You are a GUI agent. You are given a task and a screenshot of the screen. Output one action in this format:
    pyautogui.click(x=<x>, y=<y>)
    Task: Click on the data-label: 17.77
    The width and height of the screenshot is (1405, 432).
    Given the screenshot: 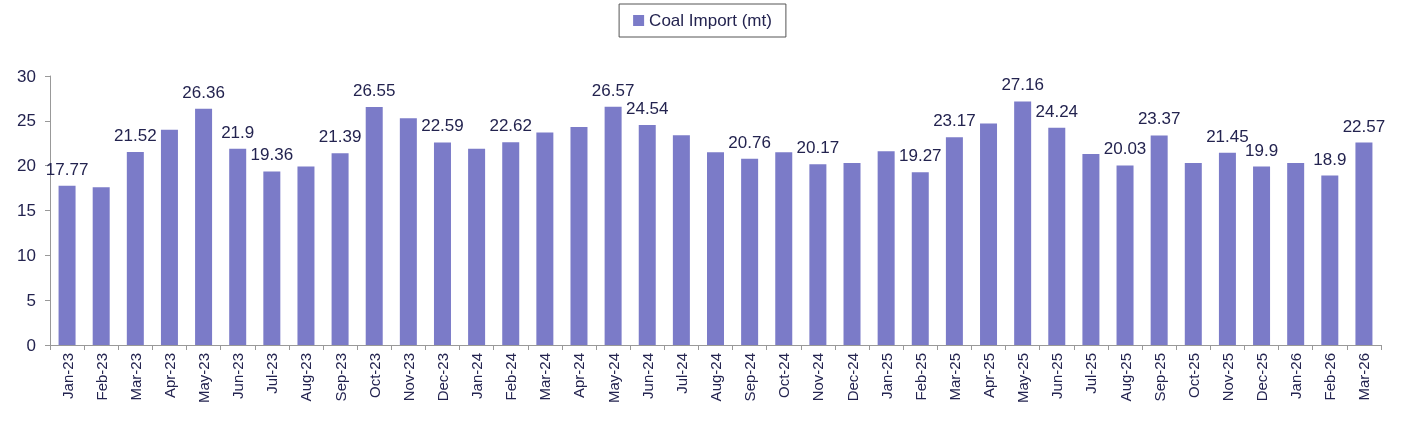 What is the action you would take?
    pyautogui.click(x=67, y=169)
    